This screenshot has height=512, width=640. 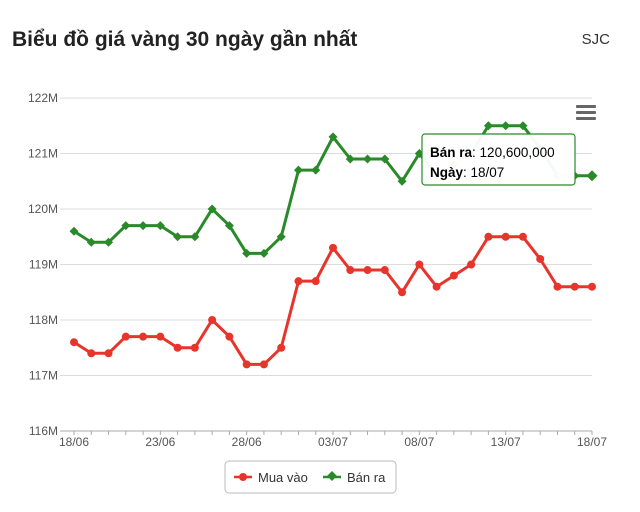 I want to click on y-tick-label: 120M, so click(x=43, y=209).